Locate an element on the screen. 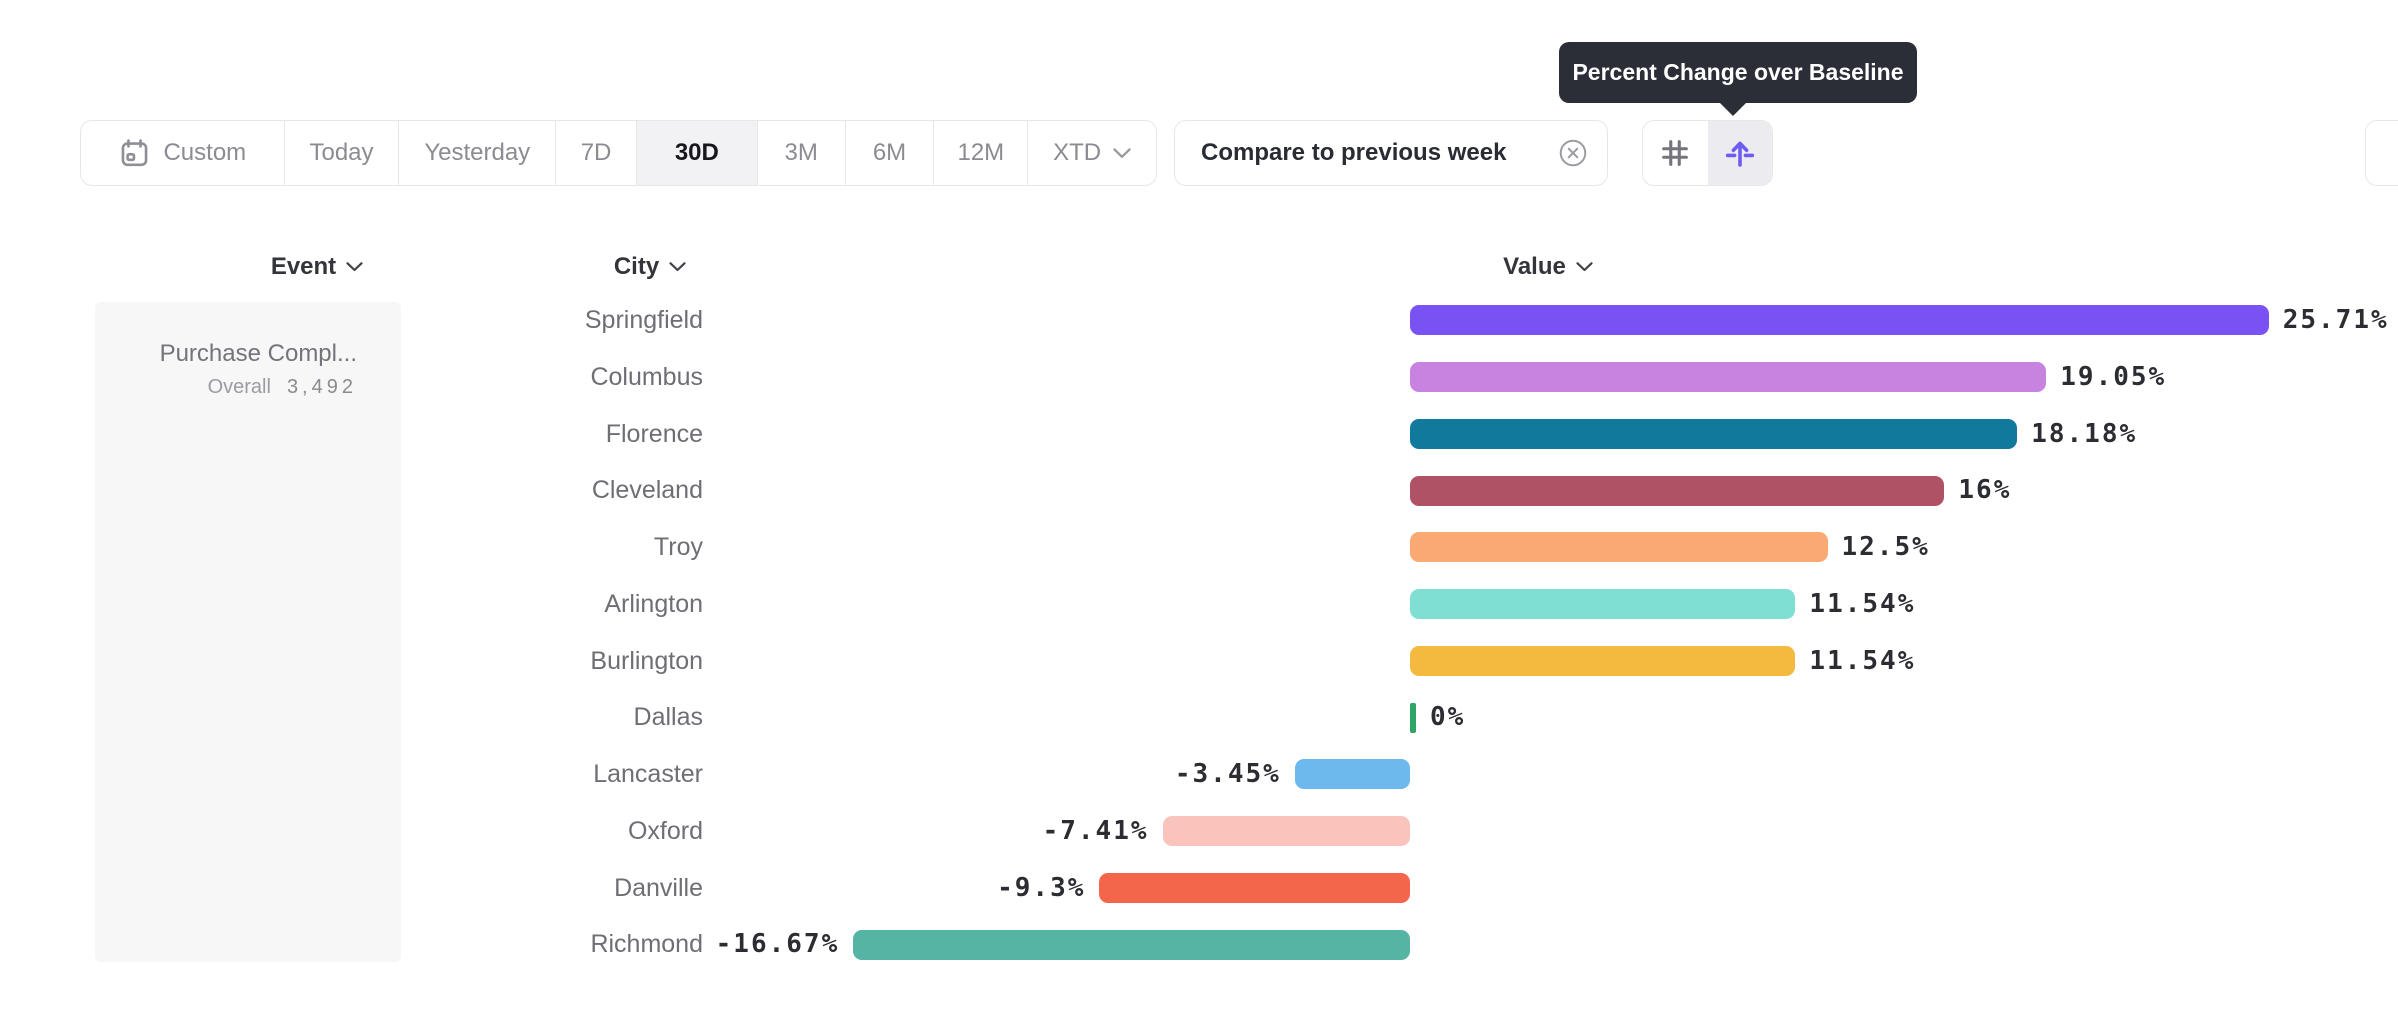 This screenshot has height=1022, width=2398. range-30d-button: 30D is located at coordinates (697, 153).